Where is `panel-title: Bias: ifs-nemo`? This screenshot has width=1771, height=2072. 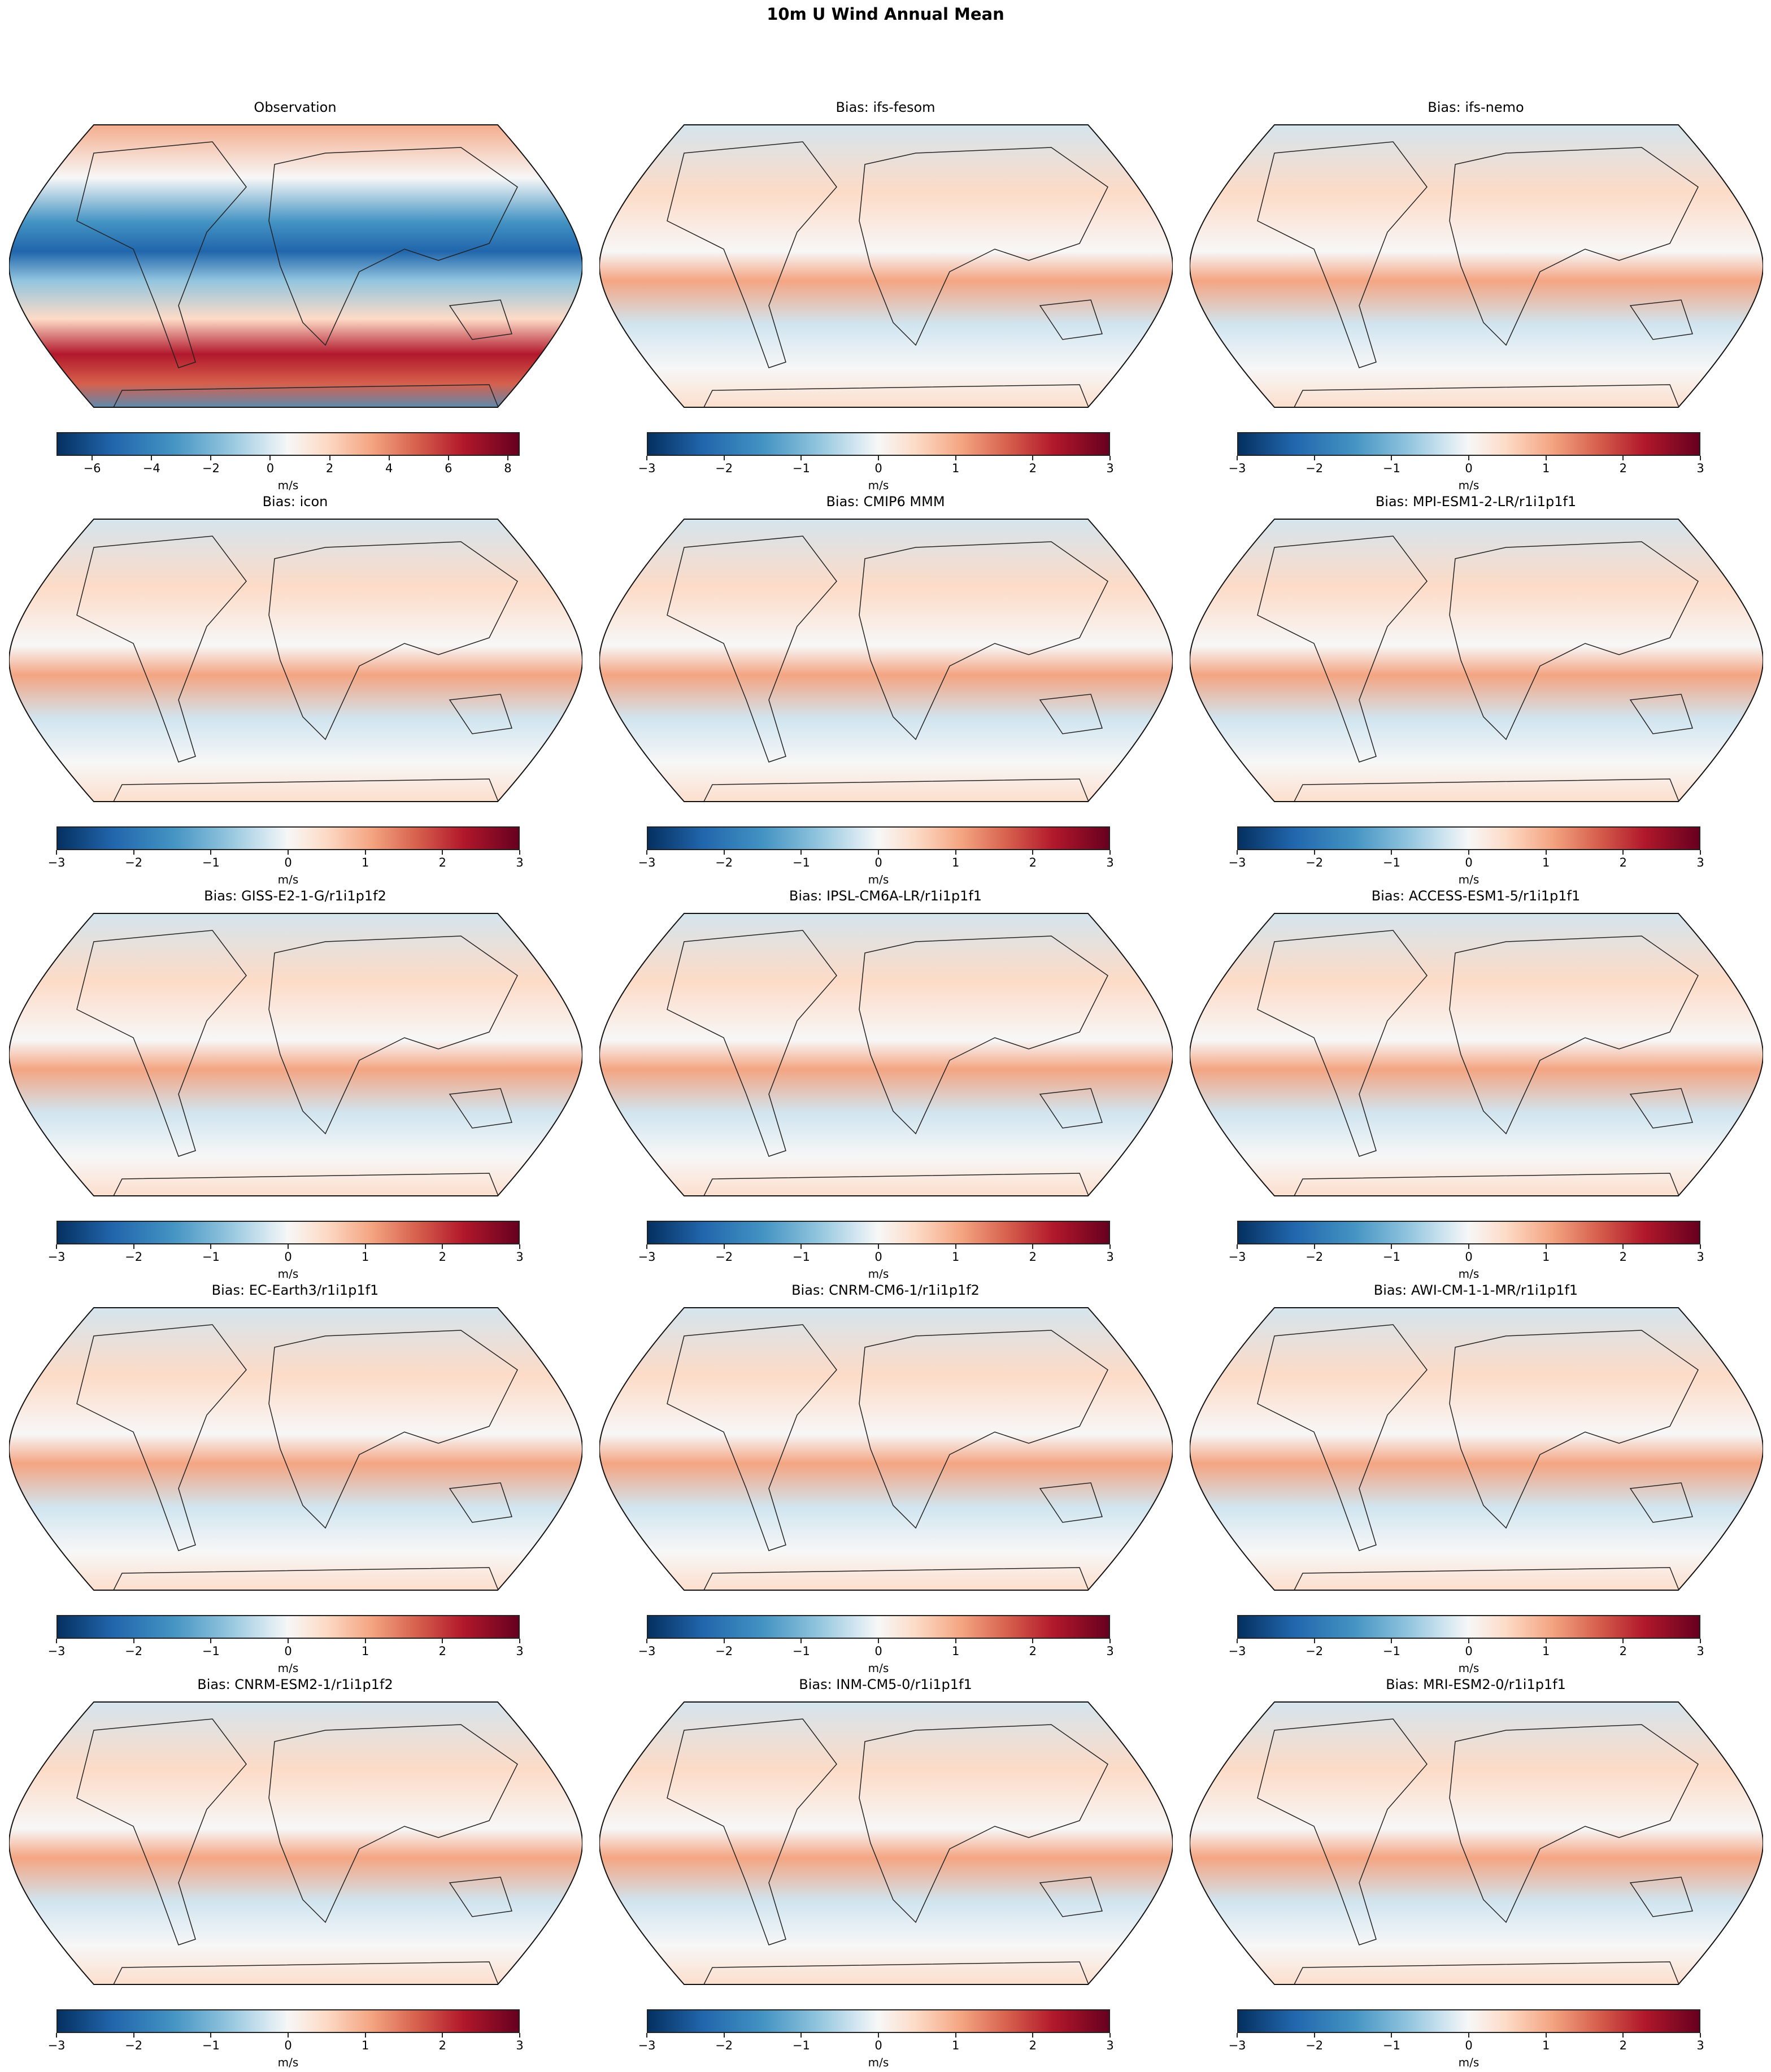
panel-title: Bias: ifs-nemo is located at coordinates (1476, 107).